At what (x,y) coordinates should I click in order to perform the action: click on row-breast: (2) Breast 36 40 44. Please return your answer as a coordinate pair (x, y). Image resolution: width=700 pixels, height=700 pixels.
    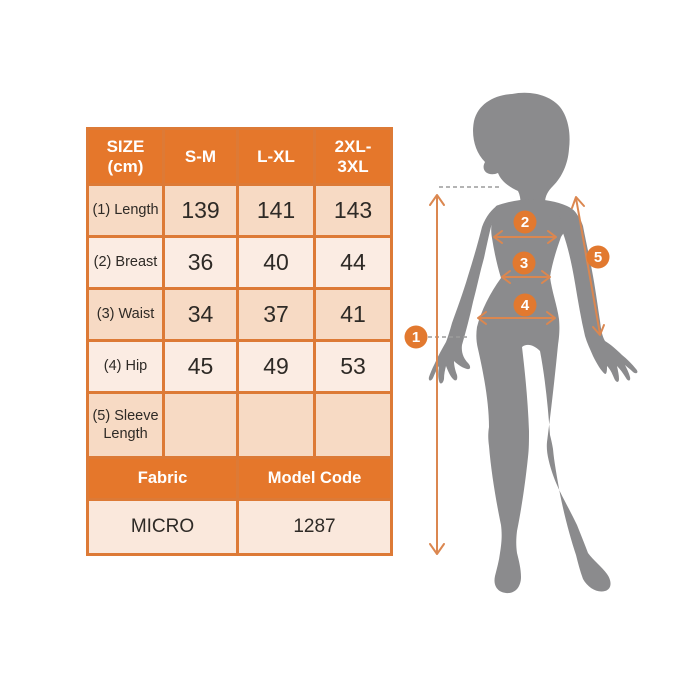
    Looking at the image, I should click on (239, 262).